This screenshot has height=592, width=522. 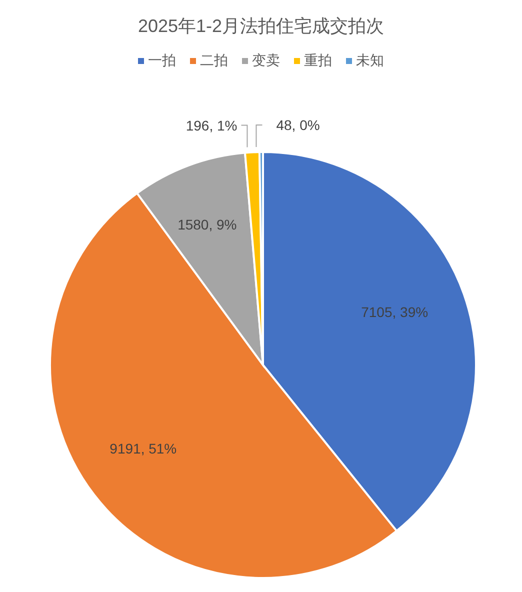 What do you see at coordinates (265, 61) in the screenshot?
I see `legend-label: 变卖` at bounding box center [265, 61].